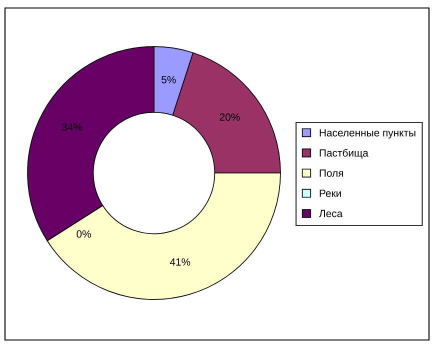 This screenshot has height=348, width=434. What do you see at coordinates (331, 214) in the screenshot?
I see `legend-label: Леса` at bounding box center [331, 214].